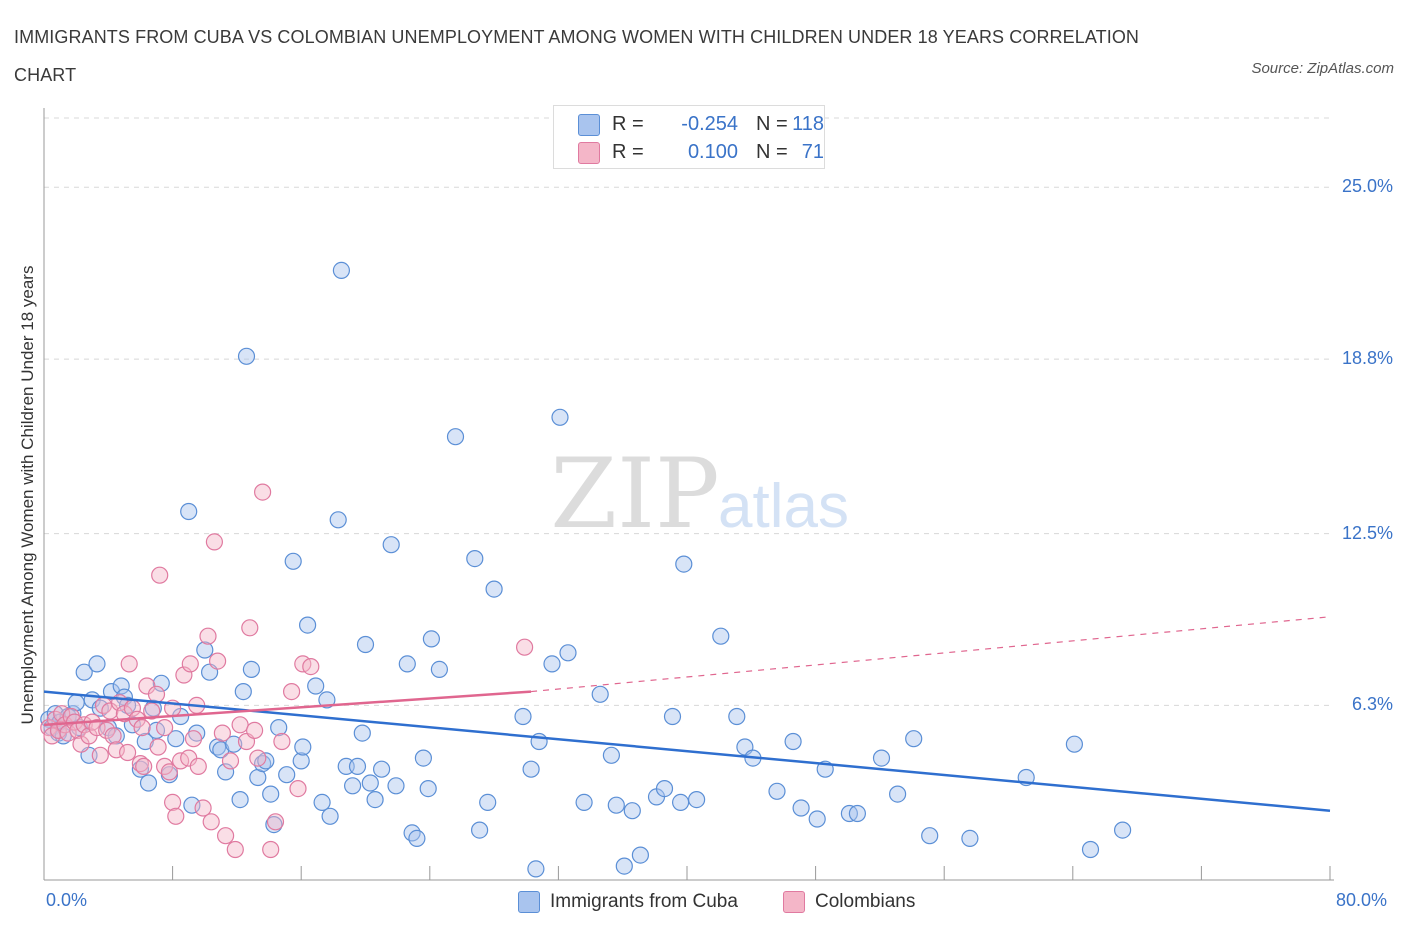  Describe the element at coordinates (772, 152) in the screenshot. I see `n-label: N =` at that location.